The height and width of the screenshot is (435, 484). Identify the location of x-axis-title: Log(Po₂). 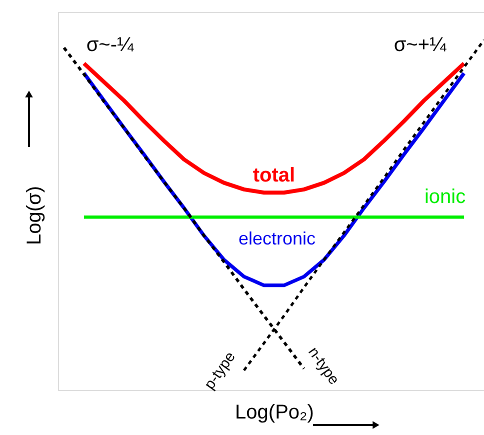
(274, 413).